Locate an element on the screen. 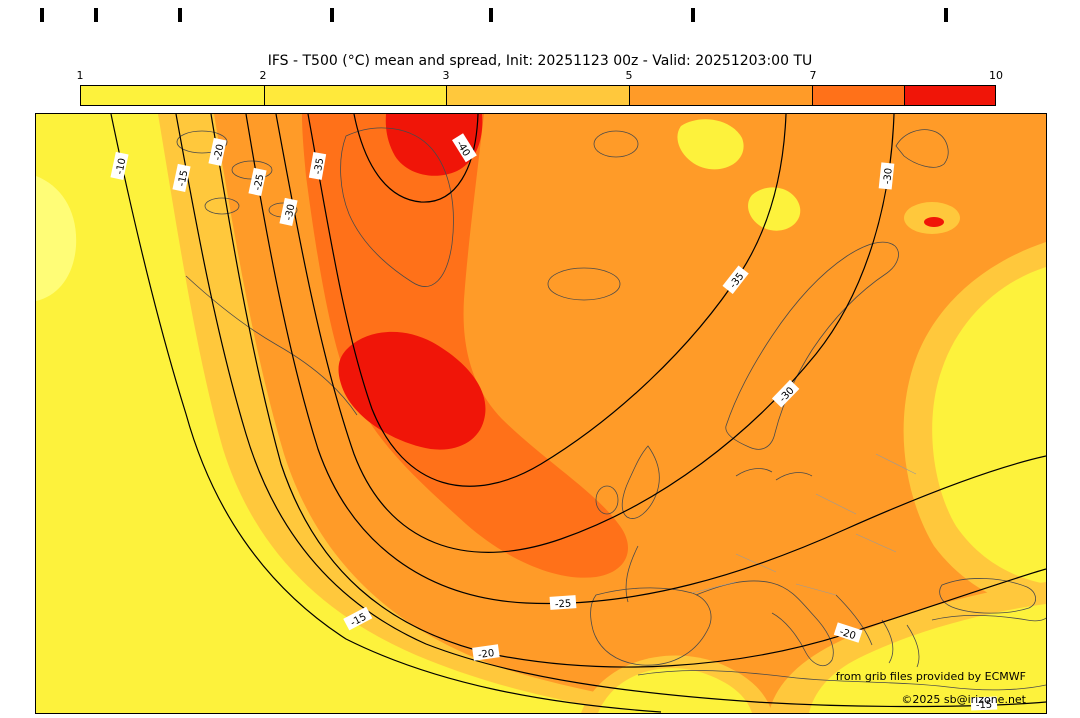 The height and width of the screenshot is (718, 1080). contour-label: -35 is located at coordinates (317, 165).